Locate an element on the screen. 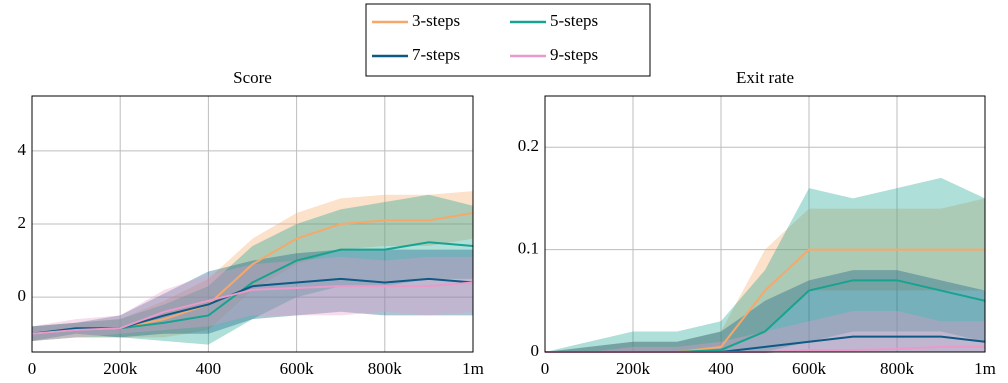 This screenshot has width=1008, height=383. series-line is located at coordinates (252, 308).